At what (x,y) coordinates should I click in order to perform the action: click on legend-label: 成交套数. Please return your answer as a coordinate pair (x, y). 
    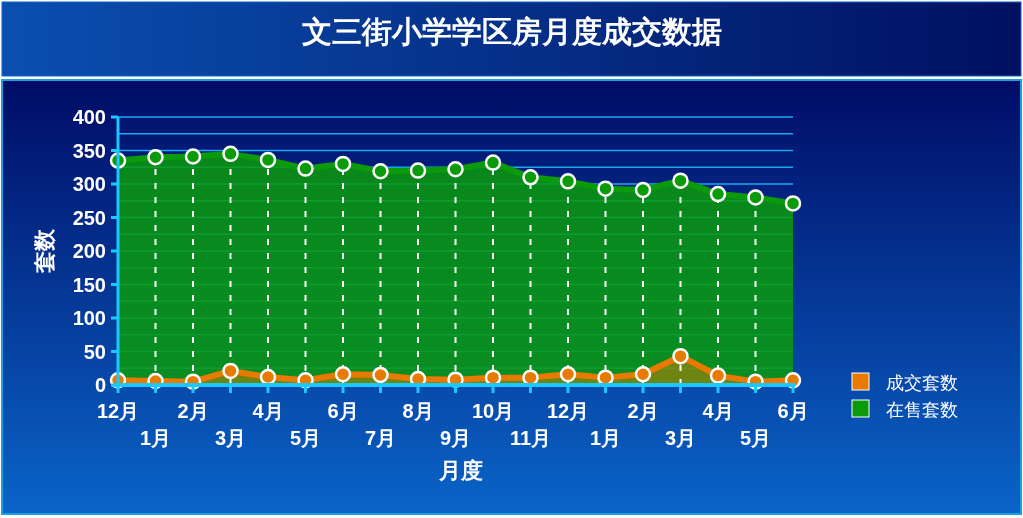
    Looking at the image, I should click on (922, 383).